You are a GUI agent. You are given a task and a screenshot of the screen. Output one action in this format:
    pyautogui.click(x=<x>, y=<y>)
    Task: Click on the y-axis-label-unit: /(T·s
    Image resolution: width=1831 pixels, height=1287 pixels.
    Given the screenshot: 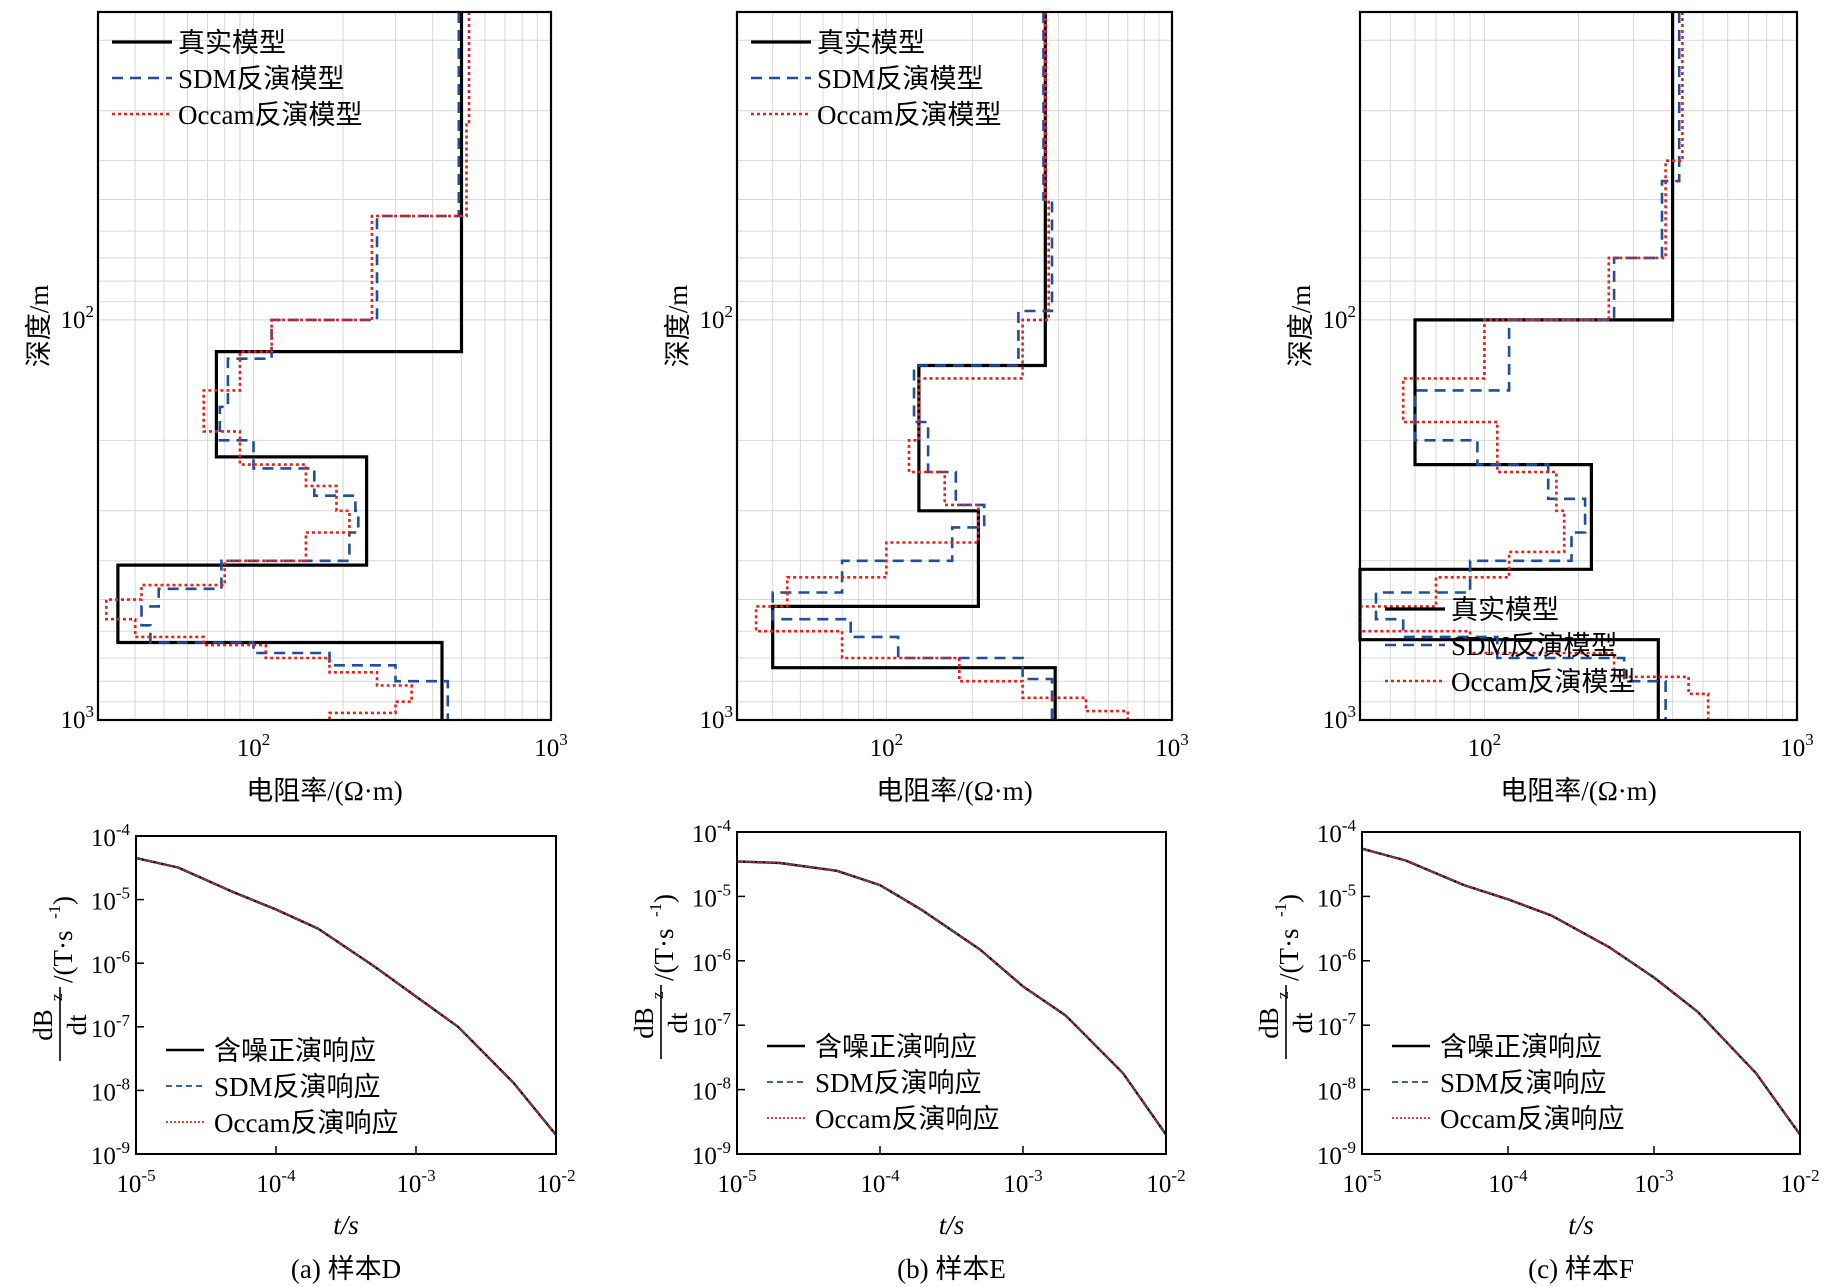 What is the action you would take?
    pyautogui.click(x=664, y=955)
    